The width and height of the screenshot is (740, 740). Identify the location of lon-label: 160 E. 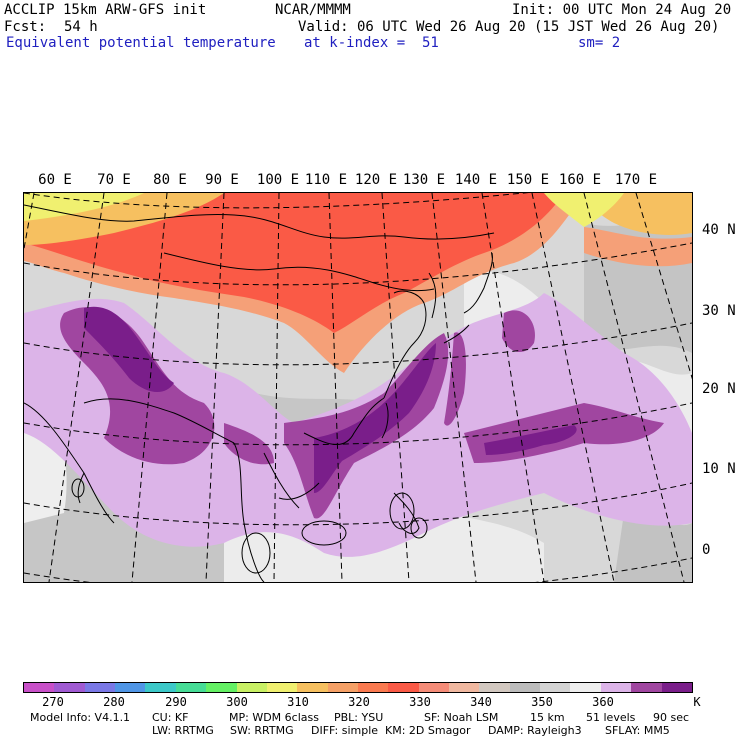
(580, 180).